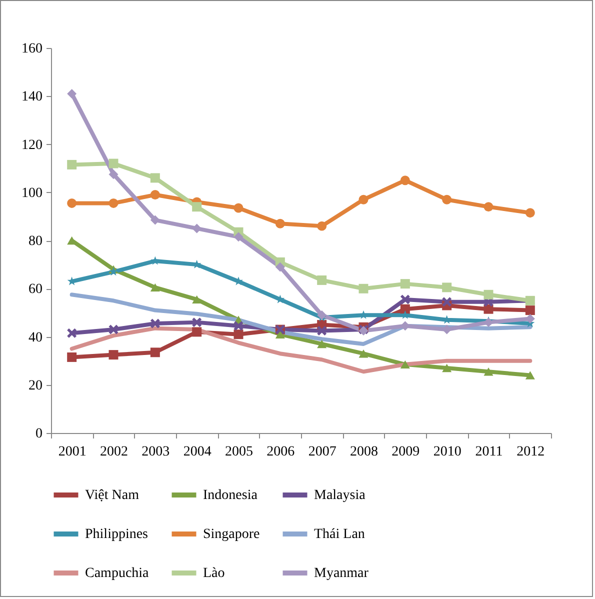  Describe the element at coordinates (322, 452) in the screenshot. I see `x-tick-label: 2007` at that location.